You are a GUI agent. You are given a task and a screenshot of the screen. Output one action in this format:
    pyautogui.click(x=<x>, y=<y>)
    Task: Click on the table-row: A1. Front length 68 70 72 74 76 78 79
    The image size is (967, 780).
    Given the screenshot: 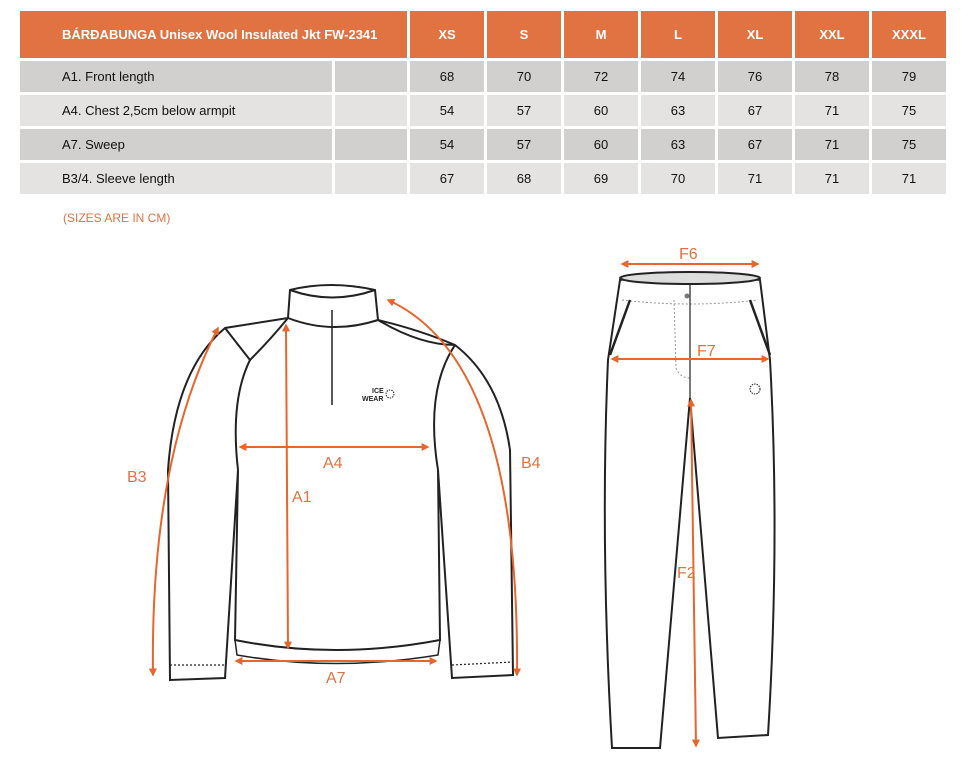 What is the action you would take?
    pyautogui.click(x=483, y=76)
    